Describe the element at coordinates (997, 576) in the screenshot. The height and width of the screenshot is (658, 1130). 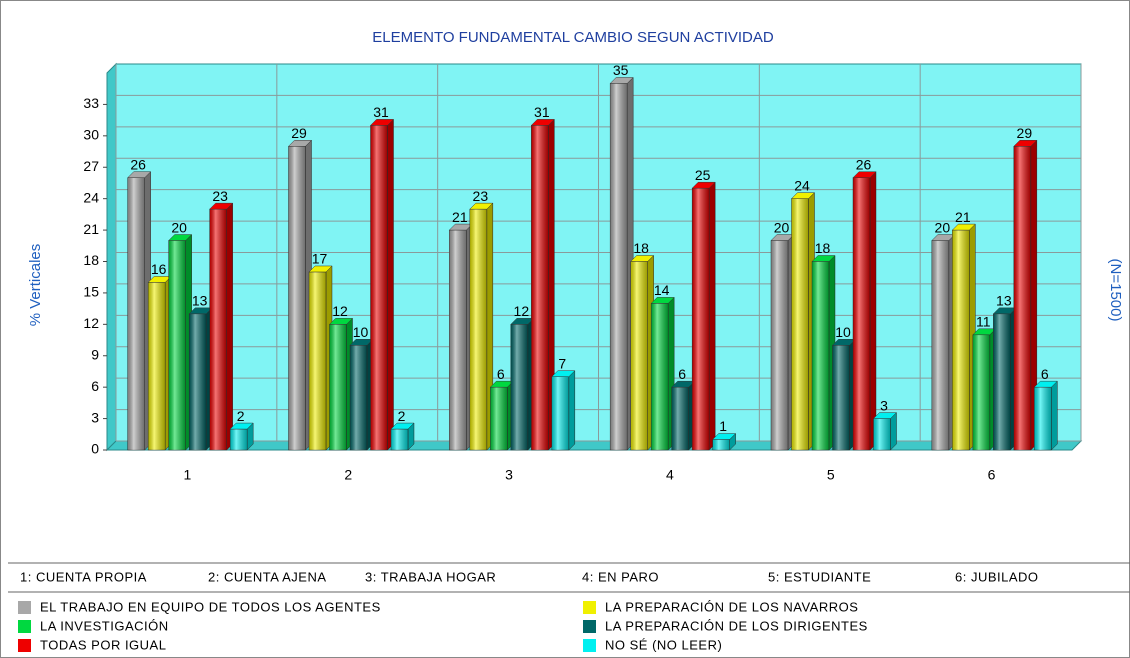
I see `category-note: 6: JUBILADO` at that location.